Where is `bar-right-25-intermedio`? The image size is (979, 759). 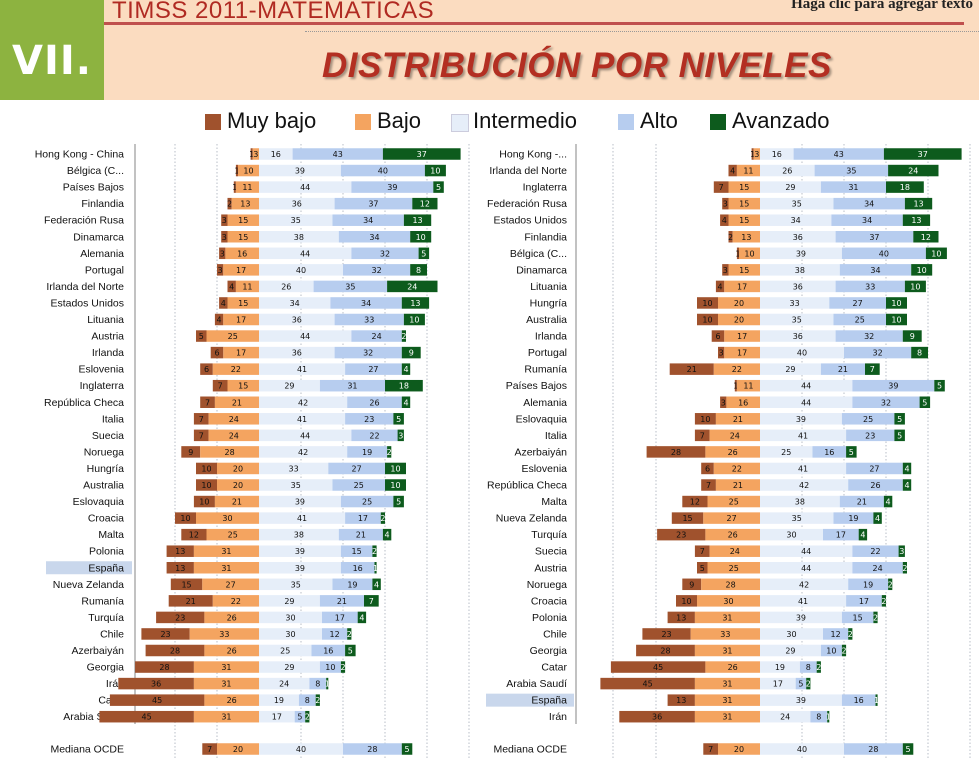
bar-right-25-intermedio is located at coordinates (806, 568).